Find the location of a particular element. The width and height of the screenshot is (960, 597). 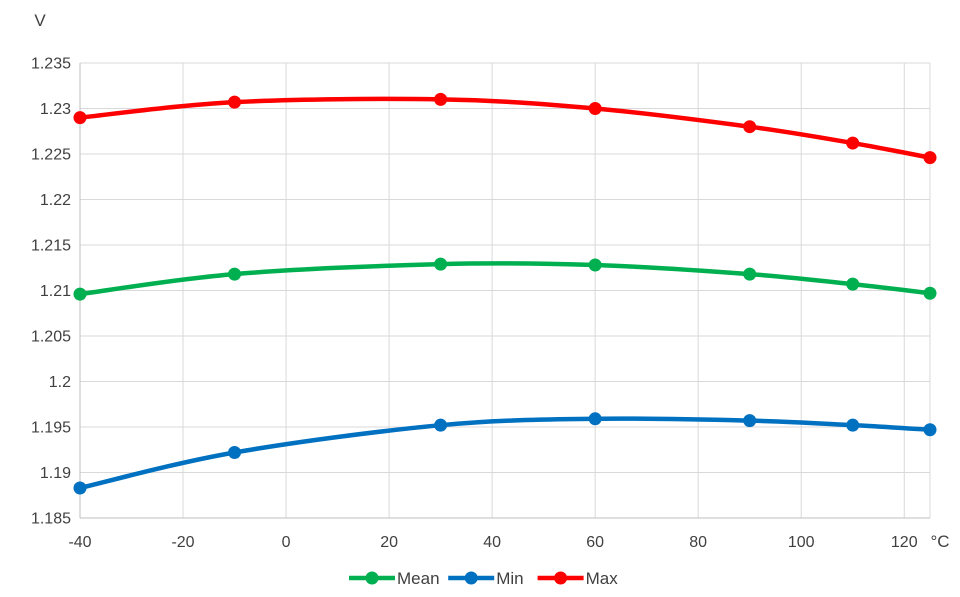

series-mean is located at coordinates (505, 279).